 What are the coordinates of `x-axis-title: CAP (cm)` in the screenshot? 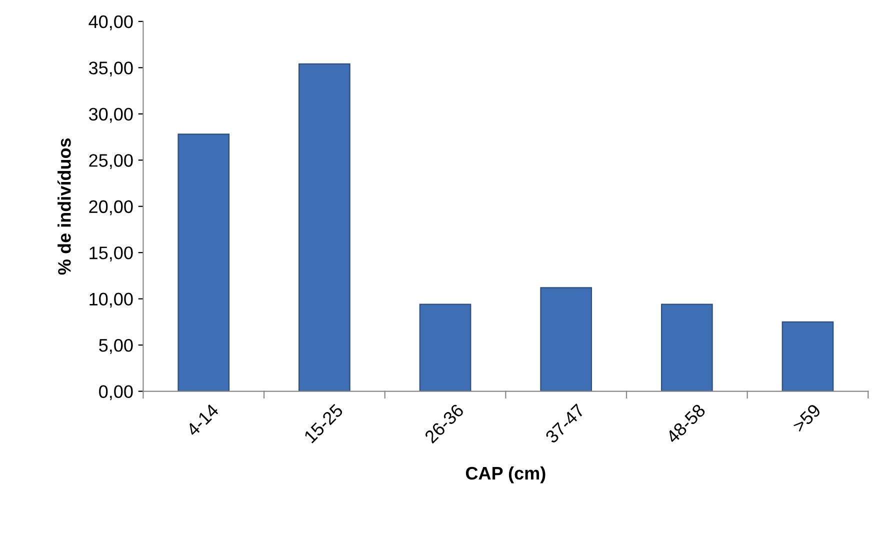 It's located at (506, 475).